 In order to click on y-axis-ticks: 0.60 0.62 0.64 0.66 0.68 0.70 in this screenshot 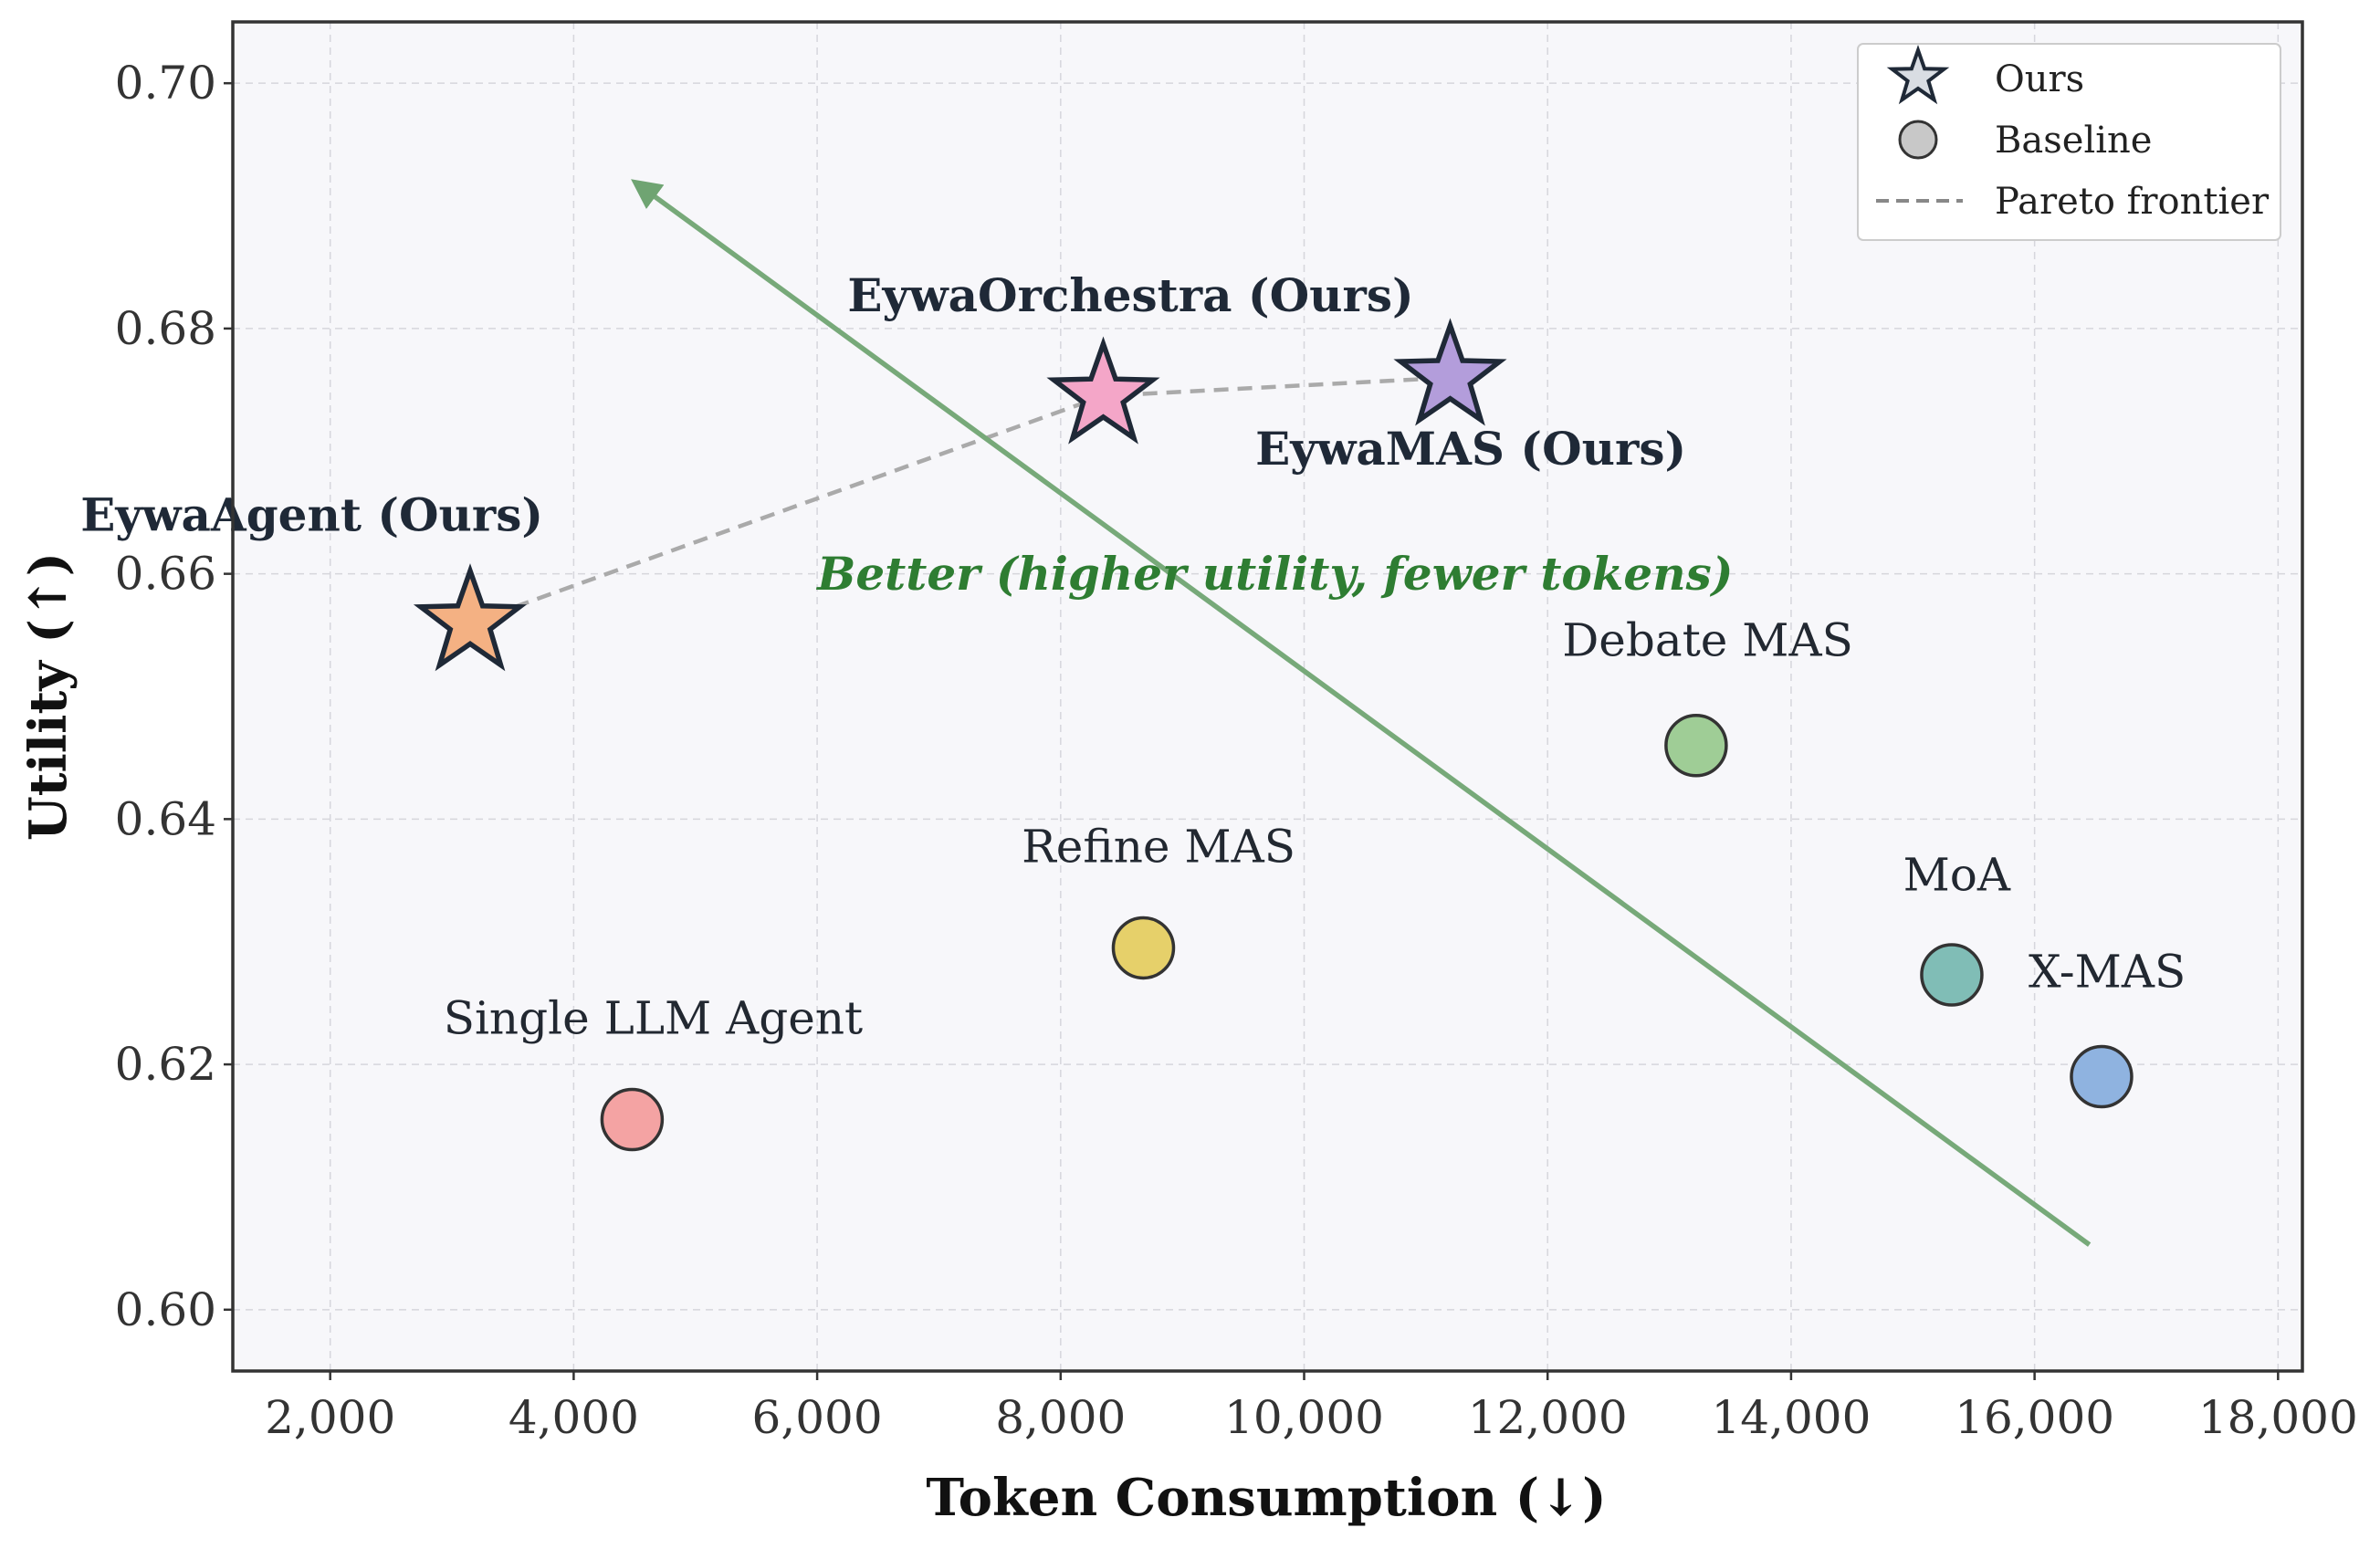, I will do `click(174, 696)`.